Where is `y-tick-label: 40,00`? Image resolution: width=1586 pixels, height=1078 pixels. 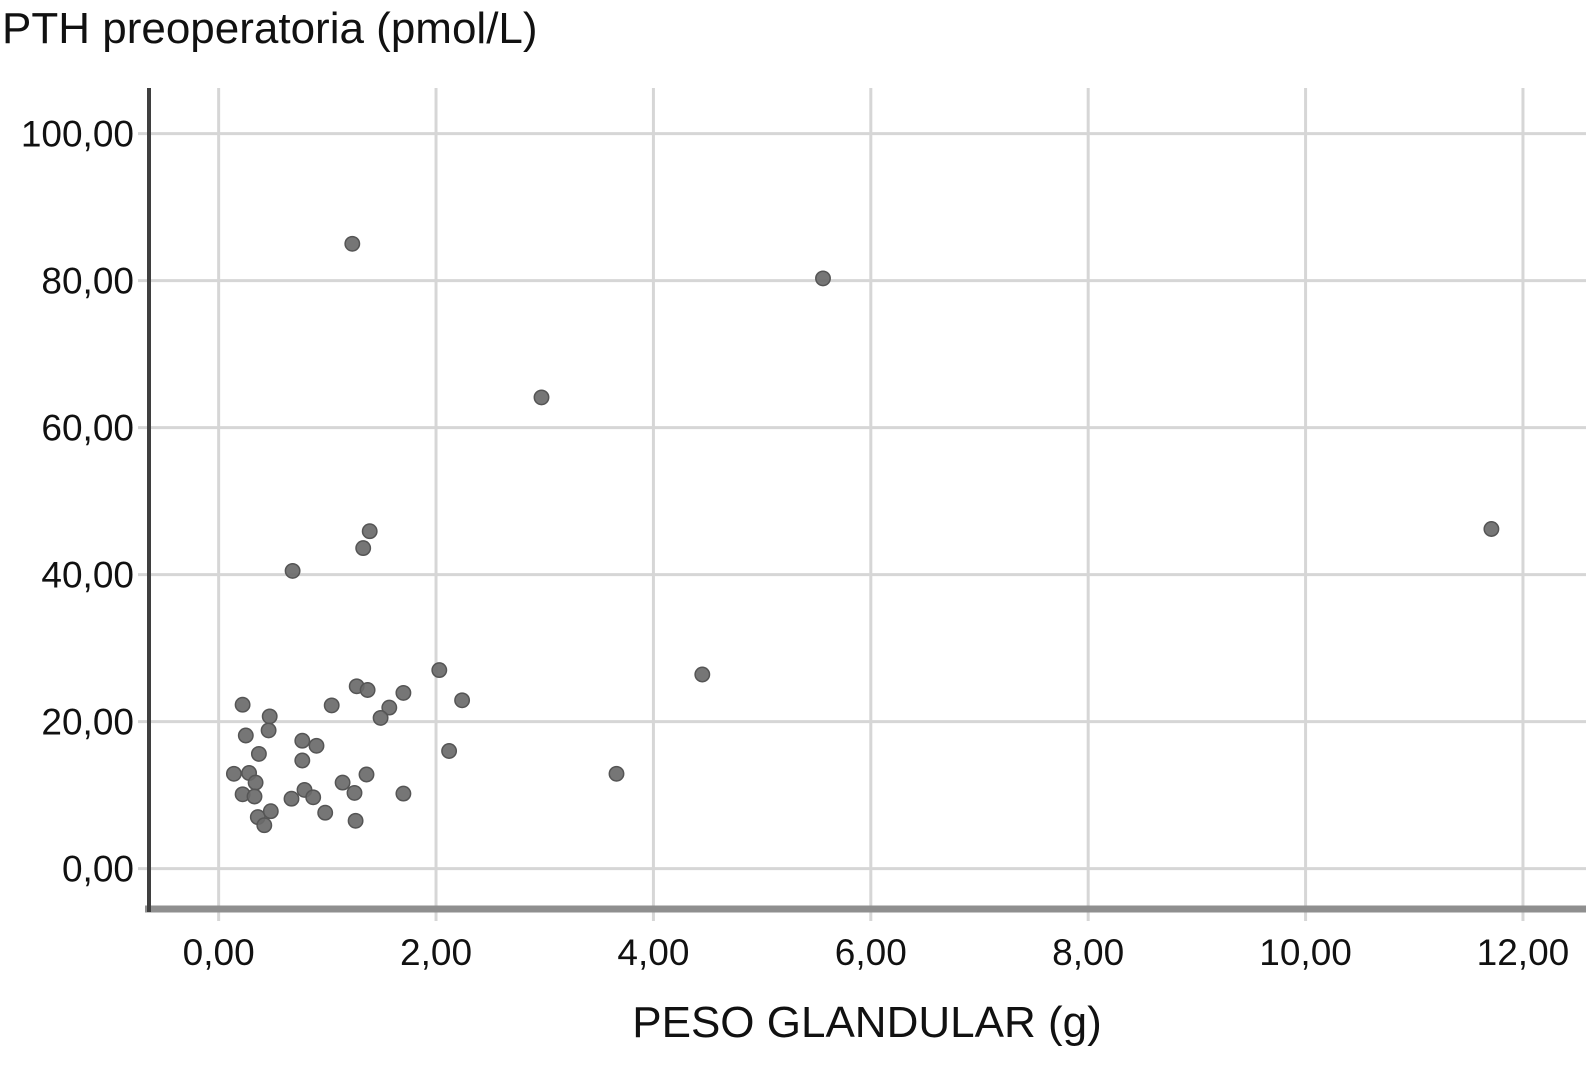 y-tick-label: 40,00 is located at coordinates (87, 575).